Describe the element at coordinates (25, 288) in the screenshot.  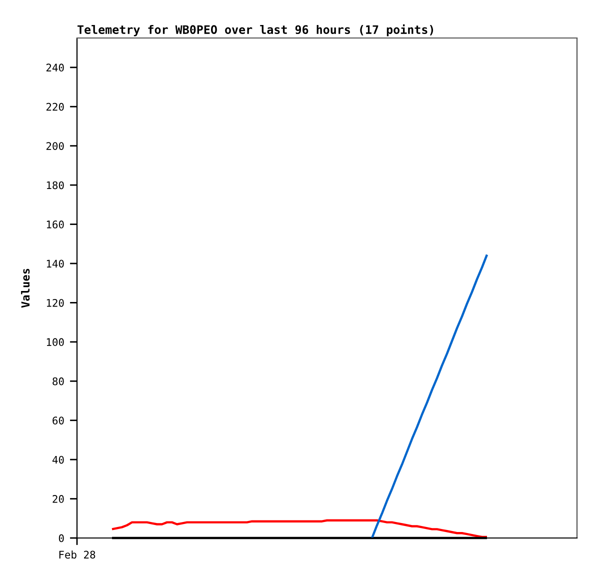
I see `y-axis-title: Values` at that location.